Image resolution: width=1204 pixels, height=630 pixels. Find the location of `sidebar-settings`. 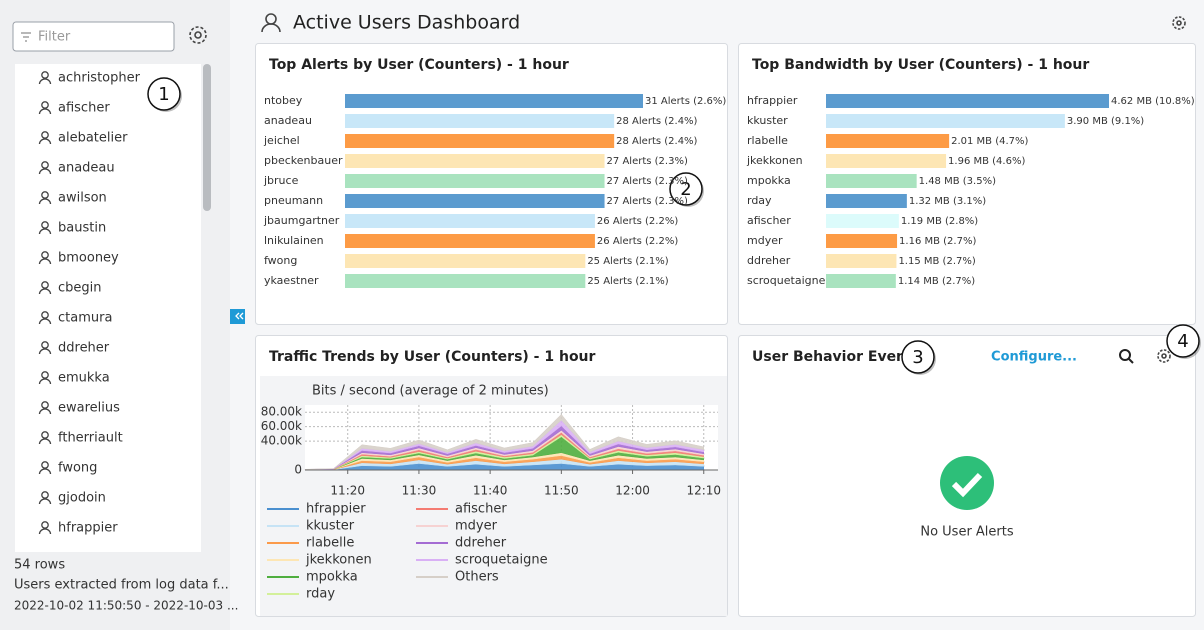

sidebar-settings is located at coordinates (198, 35).